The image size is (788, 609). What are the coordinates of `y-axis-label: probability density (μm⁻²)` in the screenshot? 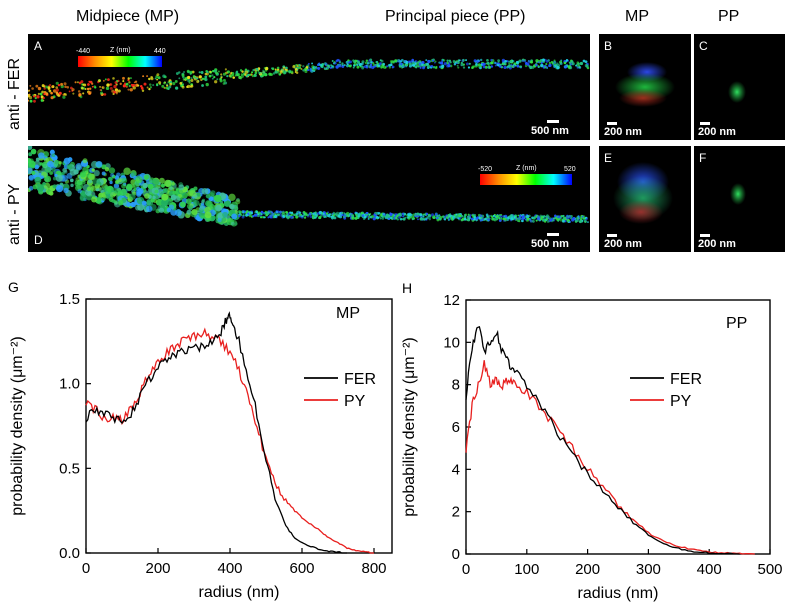 It's located at (17, 426).